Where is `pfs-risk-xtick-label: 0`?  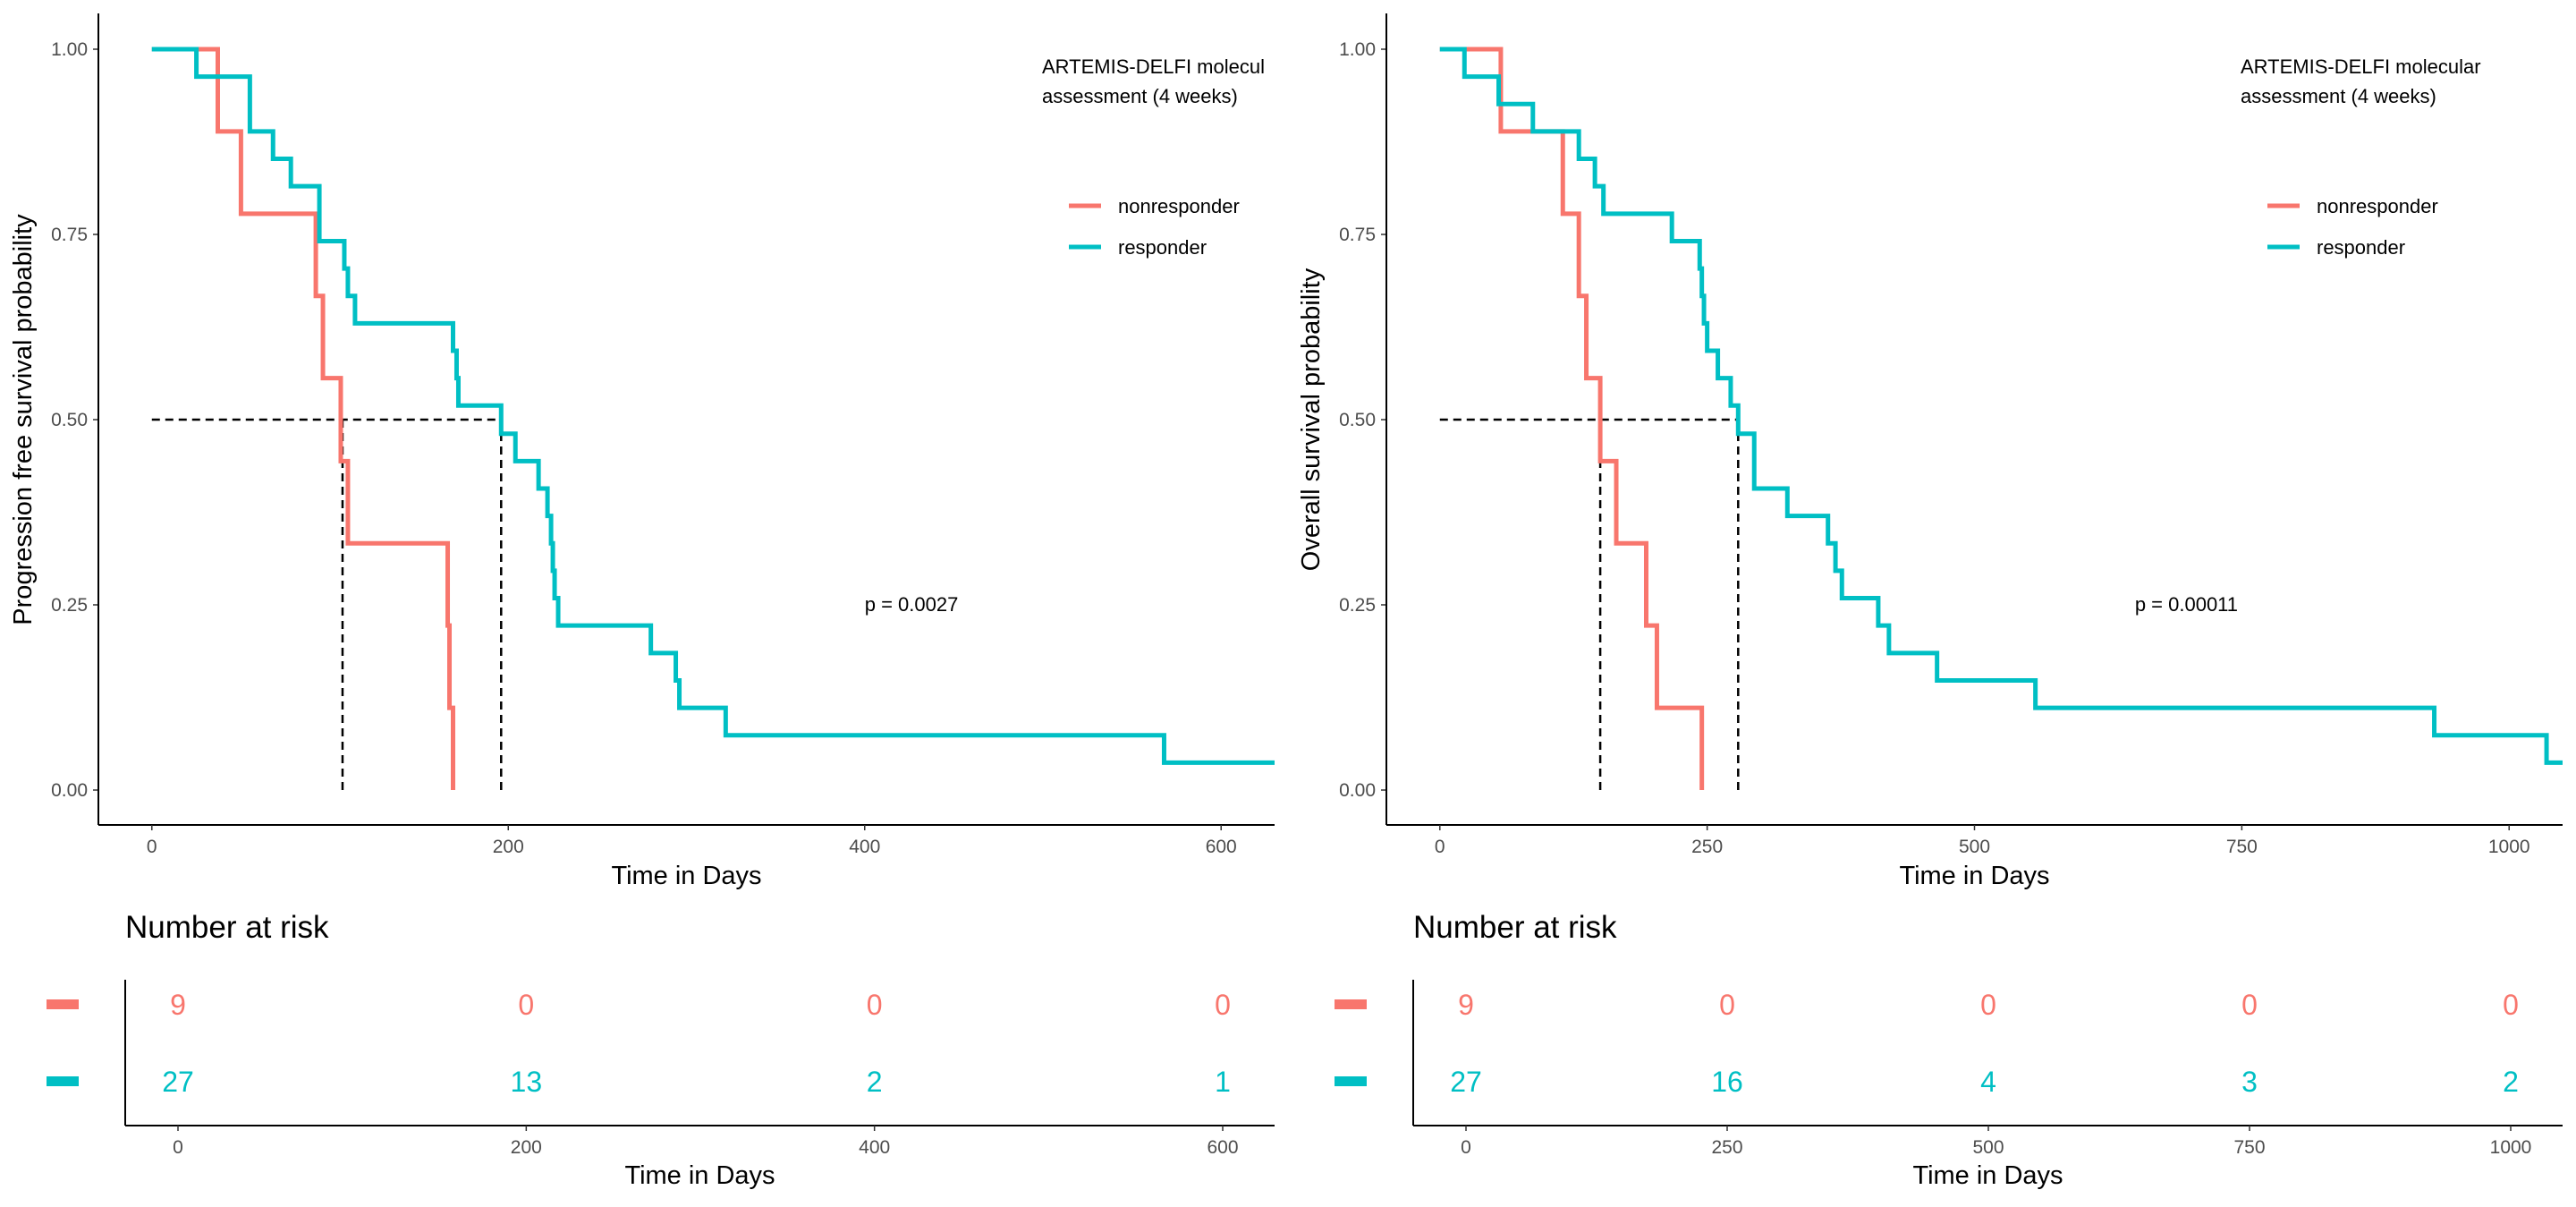 pfs-risk-xtick-label: 0 is located at coordinates (178, 1147).